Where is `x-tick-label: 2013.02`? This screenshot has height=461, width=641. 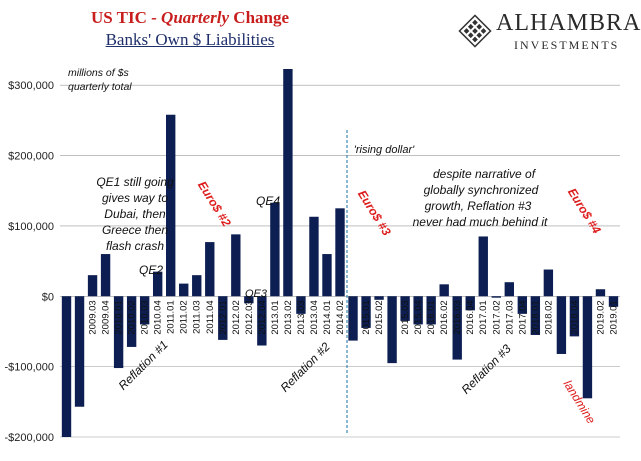 x-tick-label: 2013.02 is located at coordinates (288, 317).